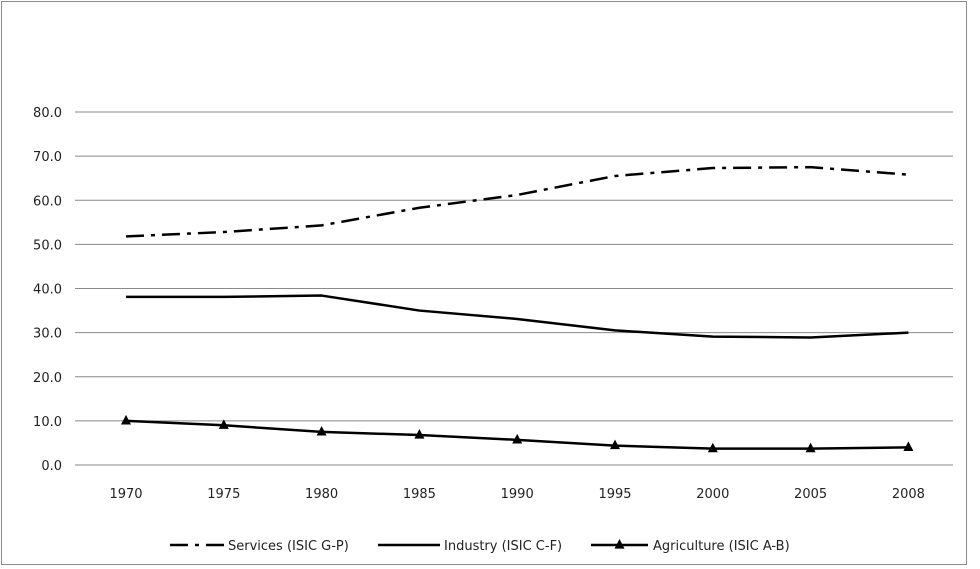 The image size is (980, 569). Describe the element at coordinates (125, 494) in the screenshot. I see `x-tick-label: 1970` at that location.